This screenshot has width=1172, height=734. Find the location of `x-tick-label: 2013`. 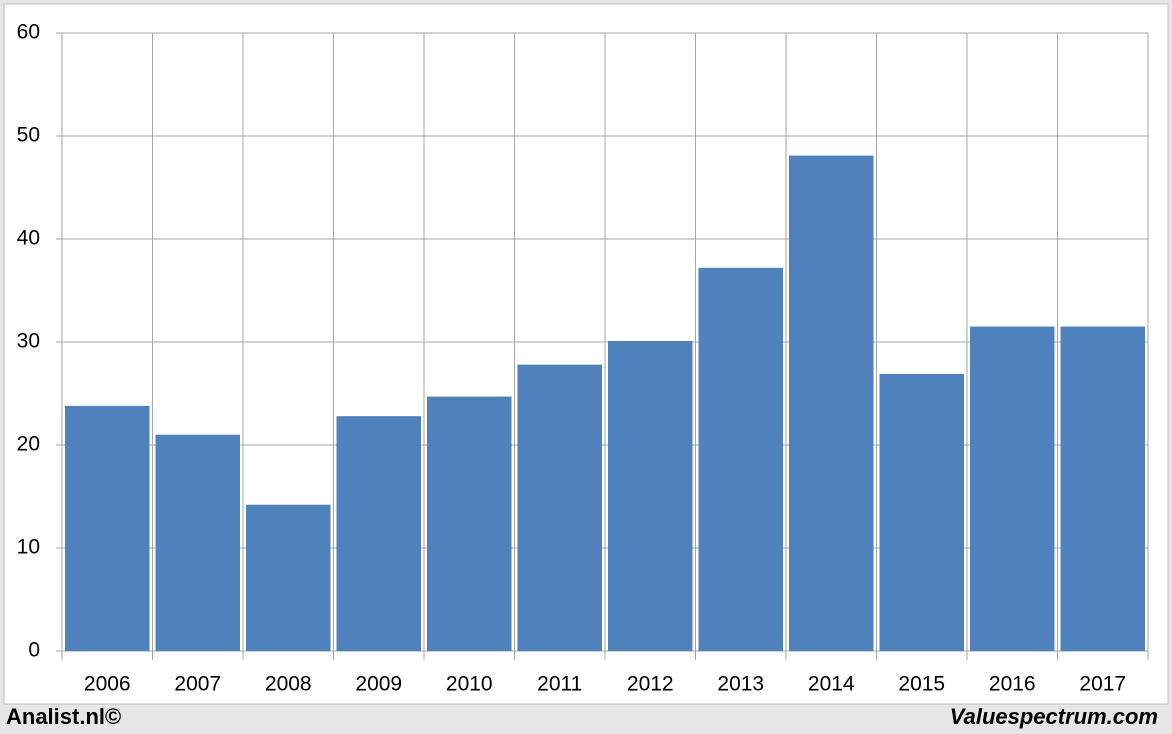

x-tick-label: 2013 is located at coordinates (740, 684).